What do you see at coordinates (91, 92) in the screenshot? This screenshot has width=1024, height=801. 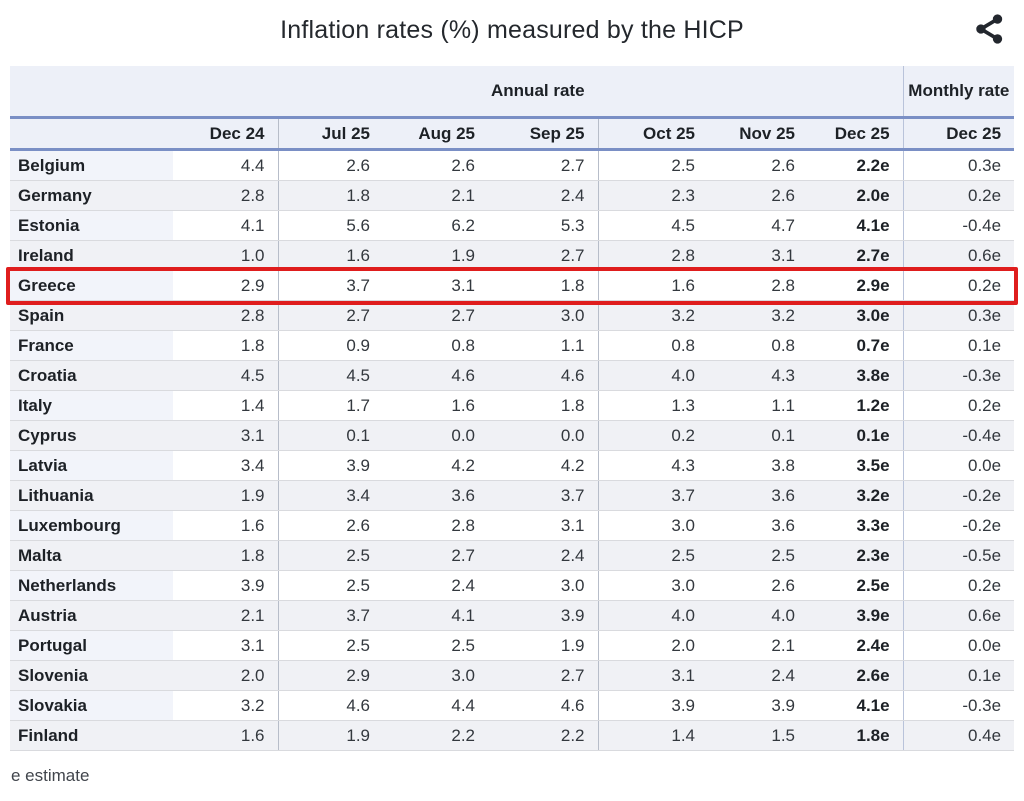 I see `corner-cell` at bounding box center [91, 92].